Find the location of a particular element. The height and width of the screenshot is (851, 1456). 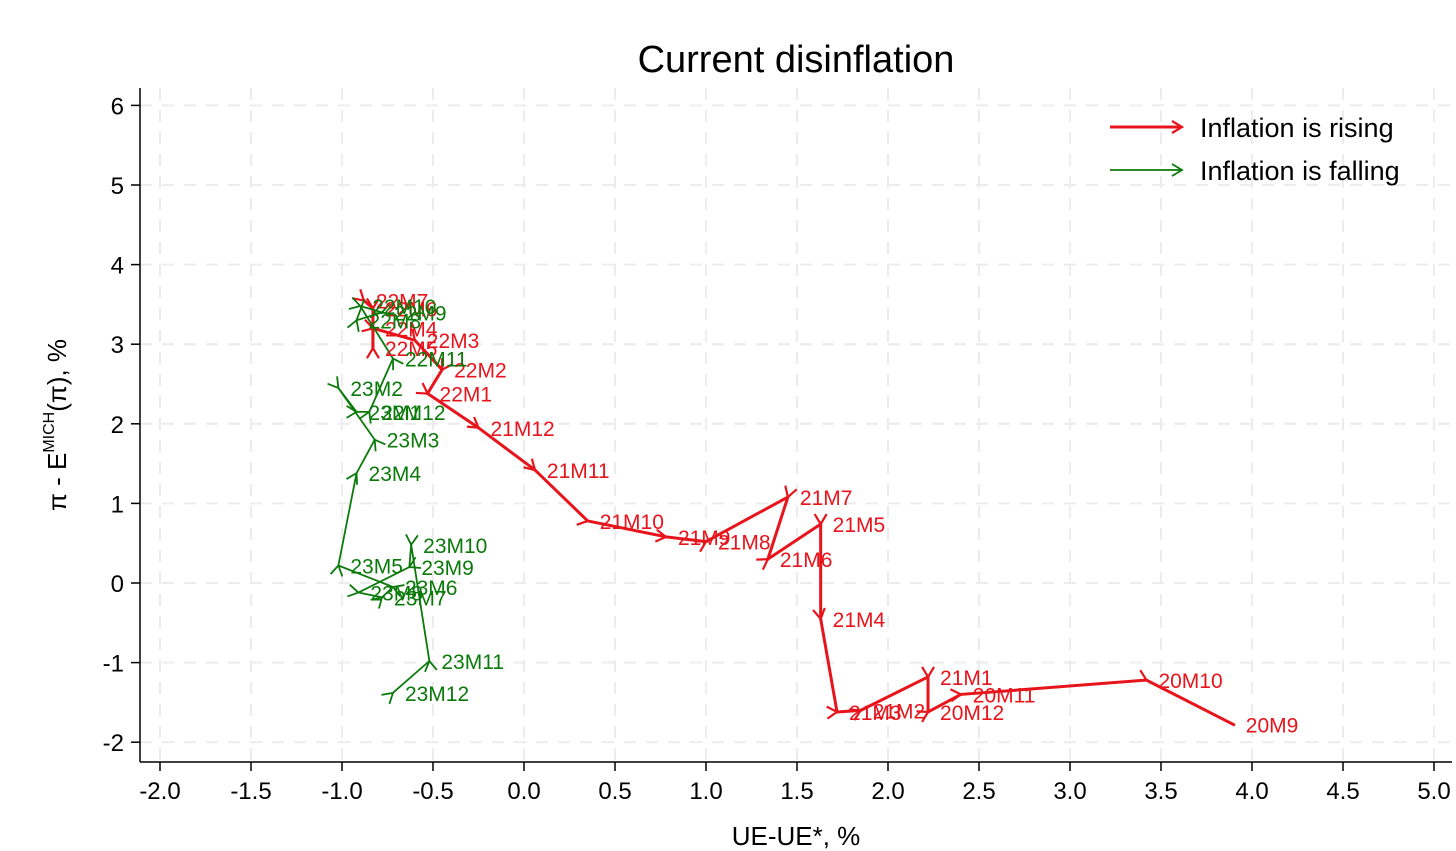

arrow-23M4 is located at coordinates (361, 461).